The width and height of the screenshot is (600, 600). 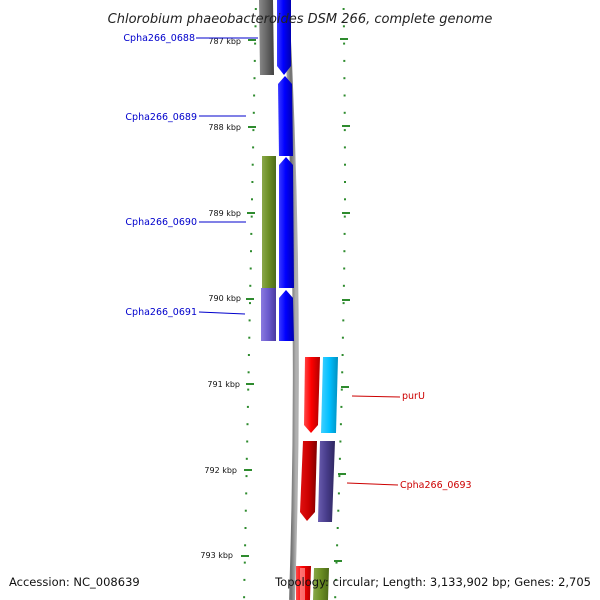 What do you see at coordinates (267, 170) in the screenshot?
I see `feature-track-left` at bounding box center [267, 170].